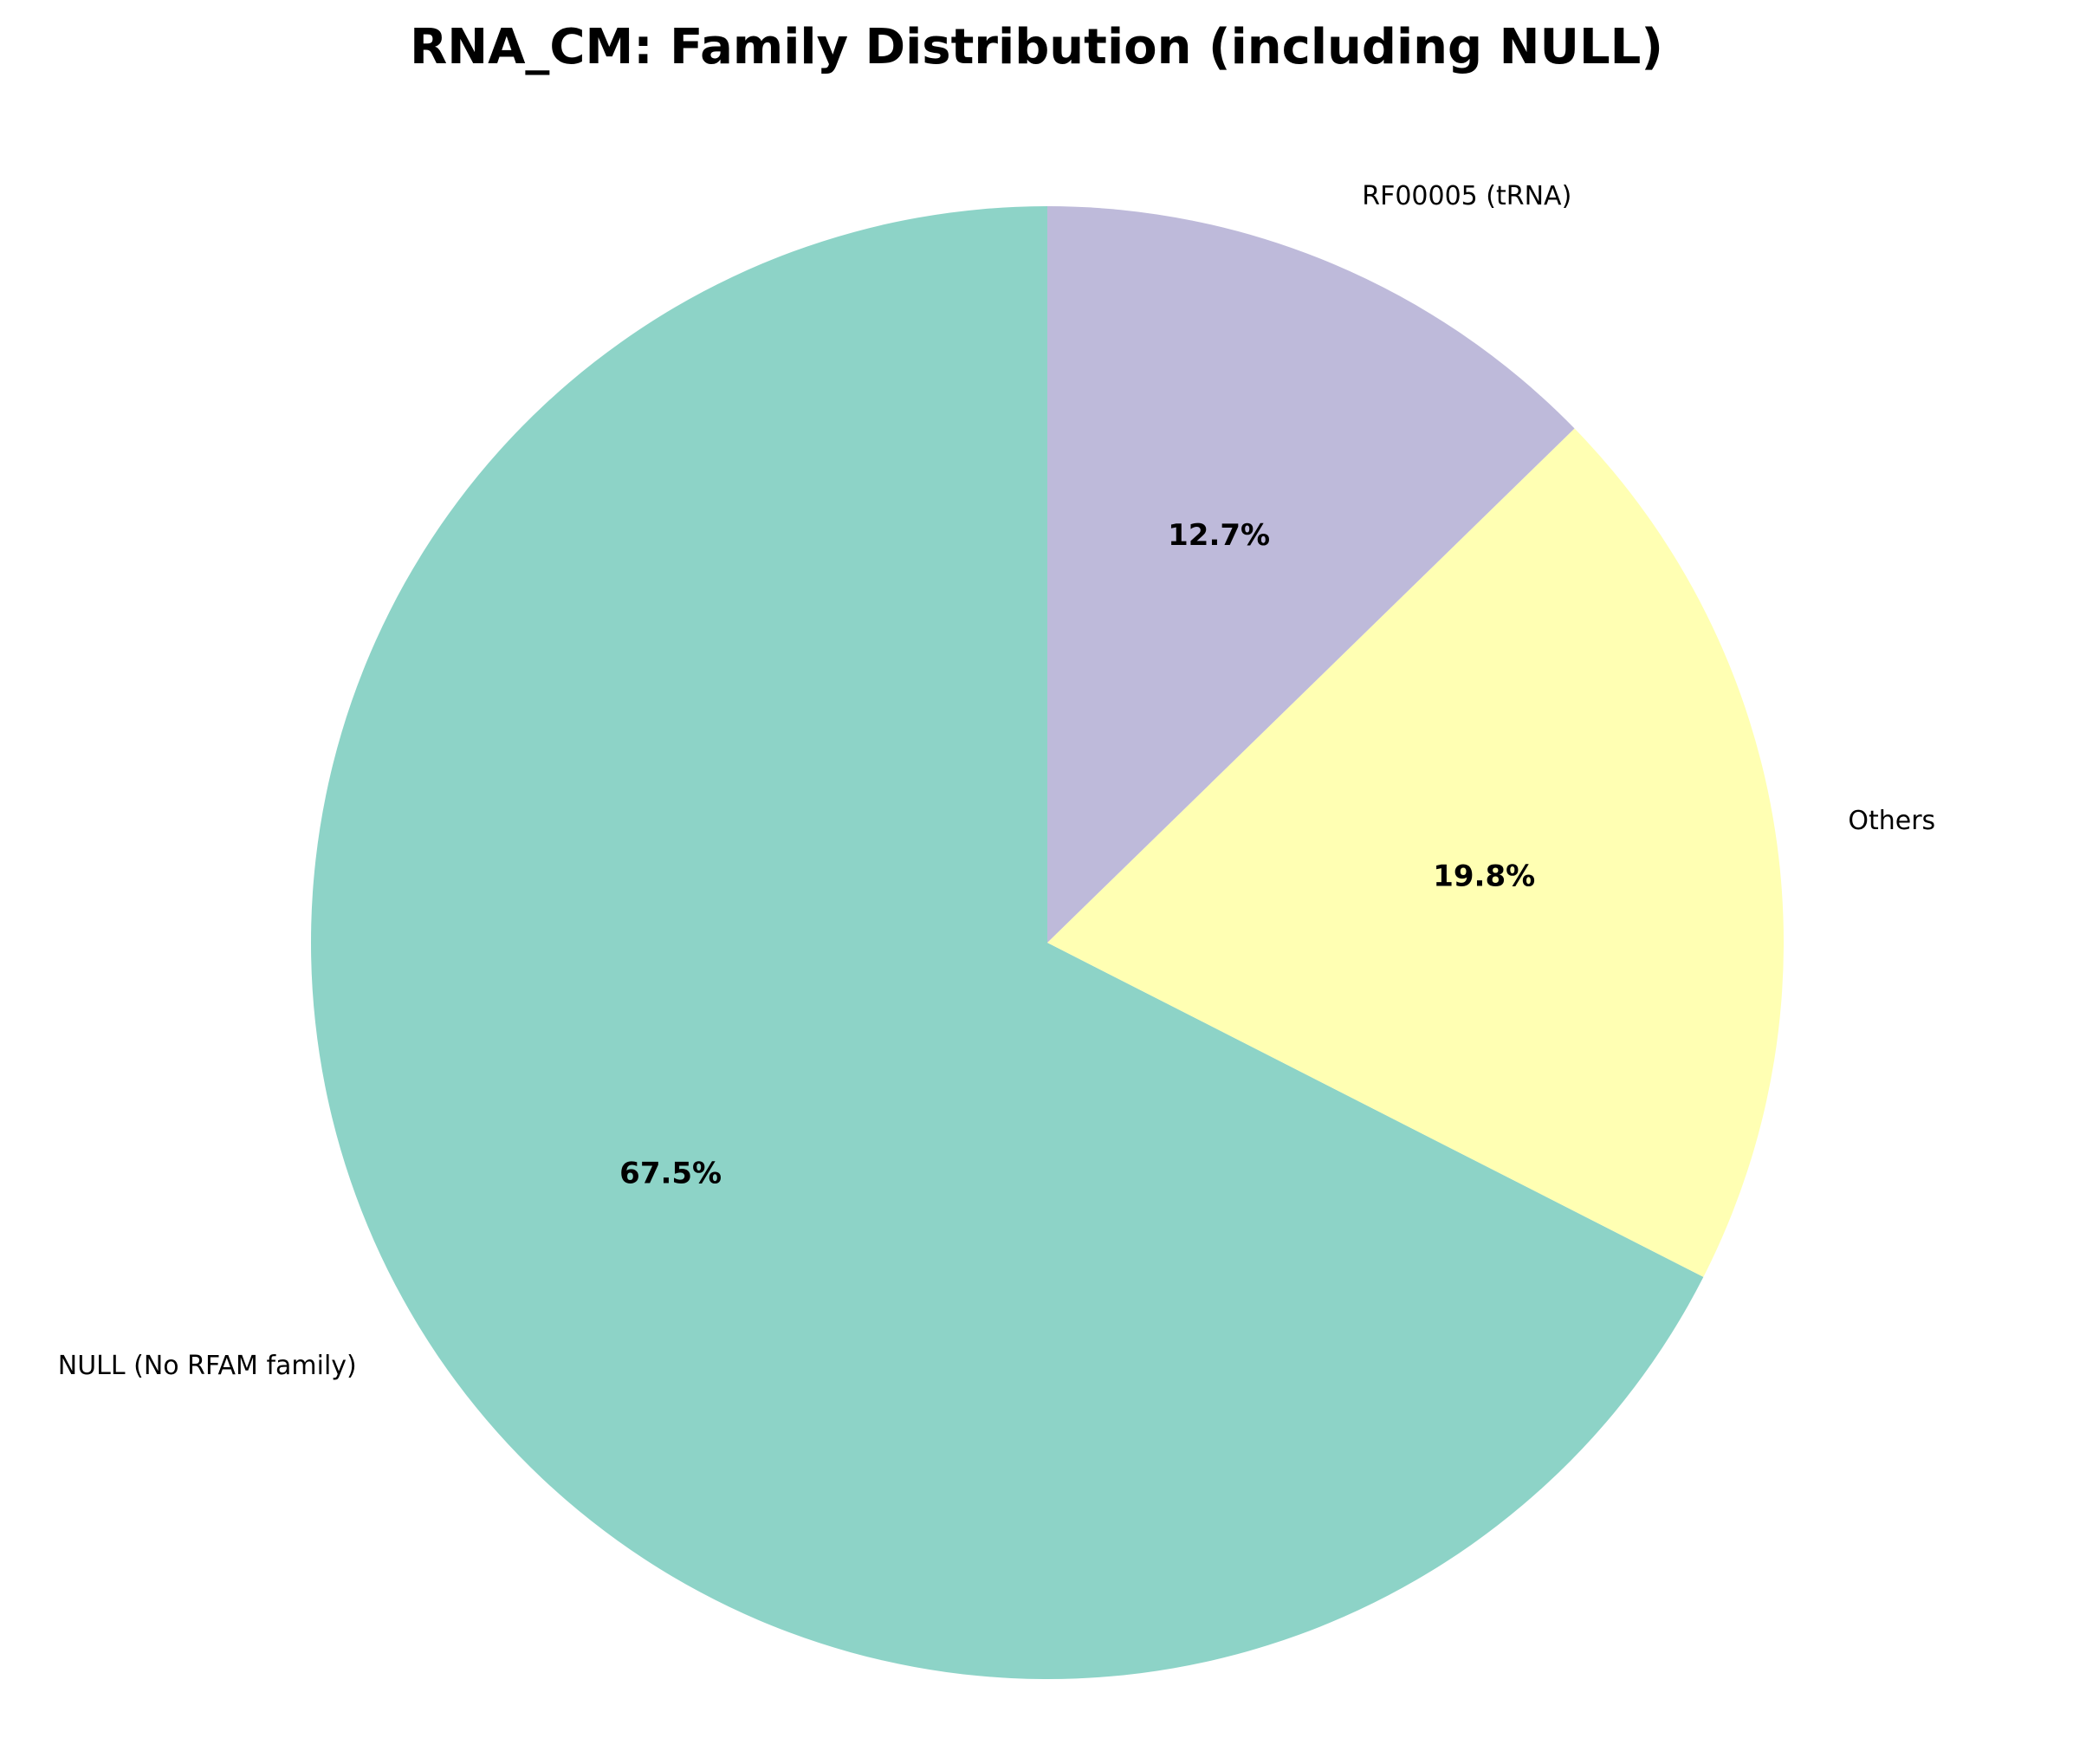 The width and height of the screenshot is (2073, 1764). What do you see at coordinates (1484, 876) in the screenshot?
I see `slice-percent-others: 19.8%` at bounding box center [1484, 876].